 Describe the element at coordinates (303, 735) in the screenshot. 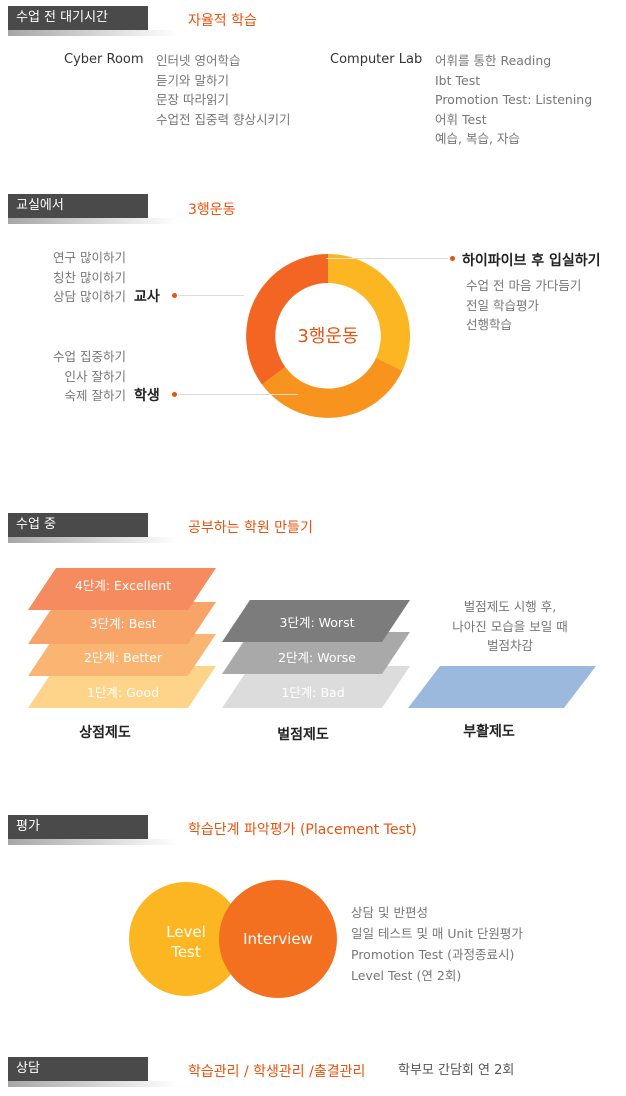

I see `penalty-system-label: 벌점제도` at that location.